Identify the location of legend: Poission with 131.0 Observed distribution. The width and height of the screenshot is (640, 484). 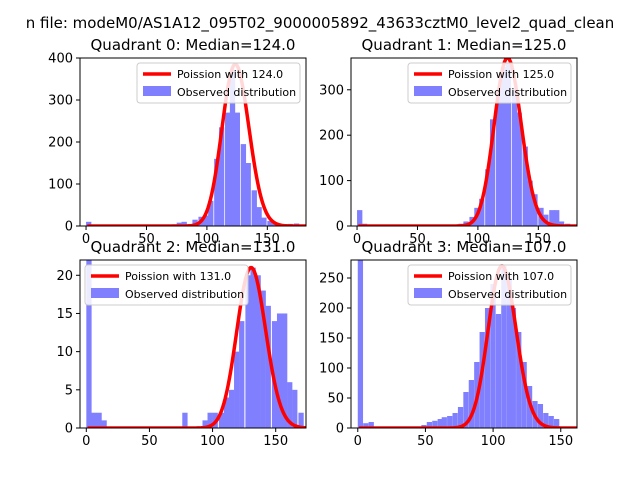
(166, 285).